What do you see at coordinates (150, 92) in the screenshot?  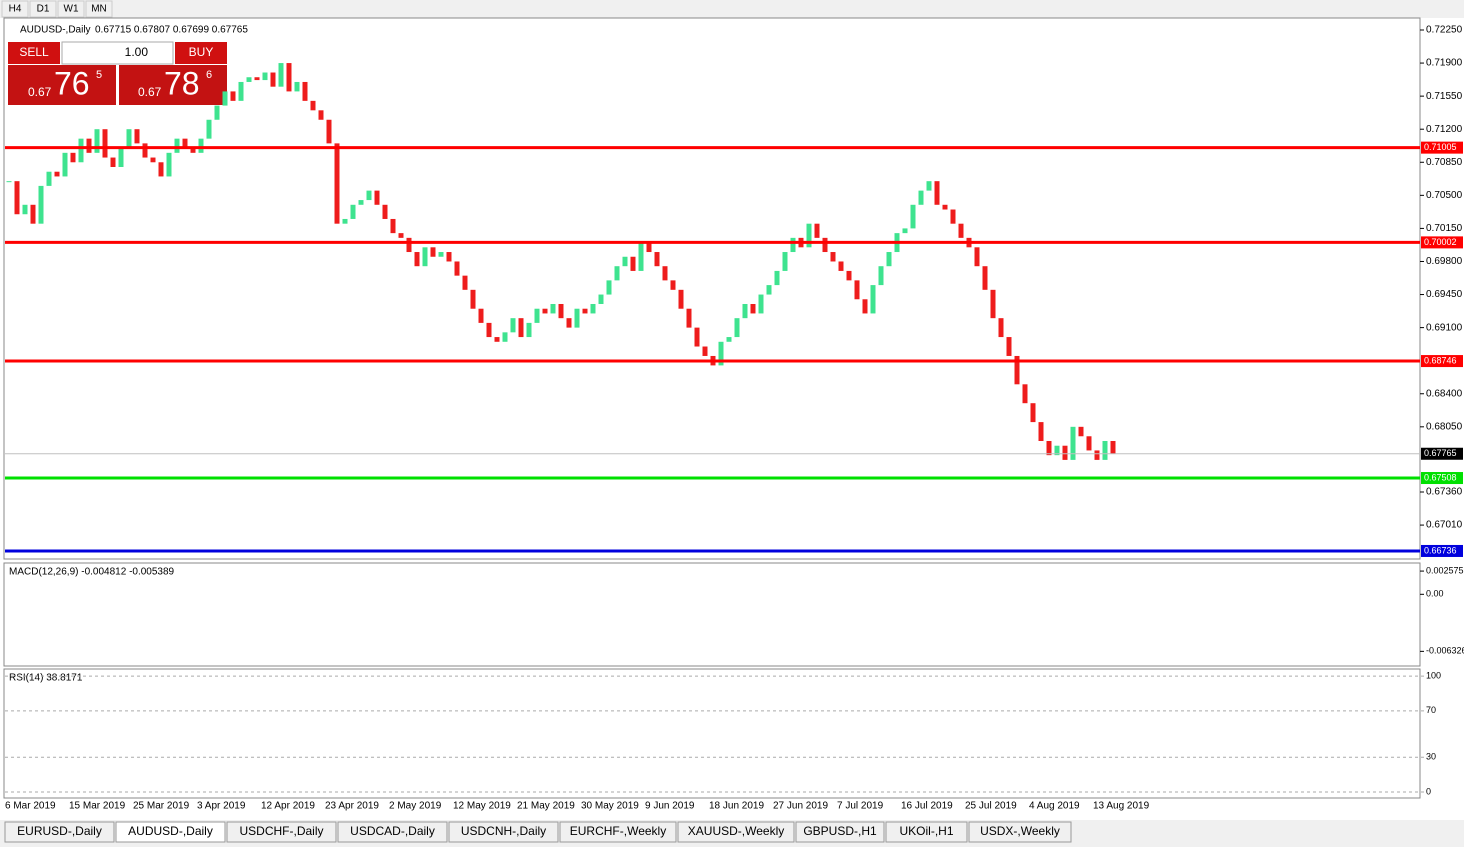 I see `buy-price-big: 0.67` at bounding box center [150, 92].